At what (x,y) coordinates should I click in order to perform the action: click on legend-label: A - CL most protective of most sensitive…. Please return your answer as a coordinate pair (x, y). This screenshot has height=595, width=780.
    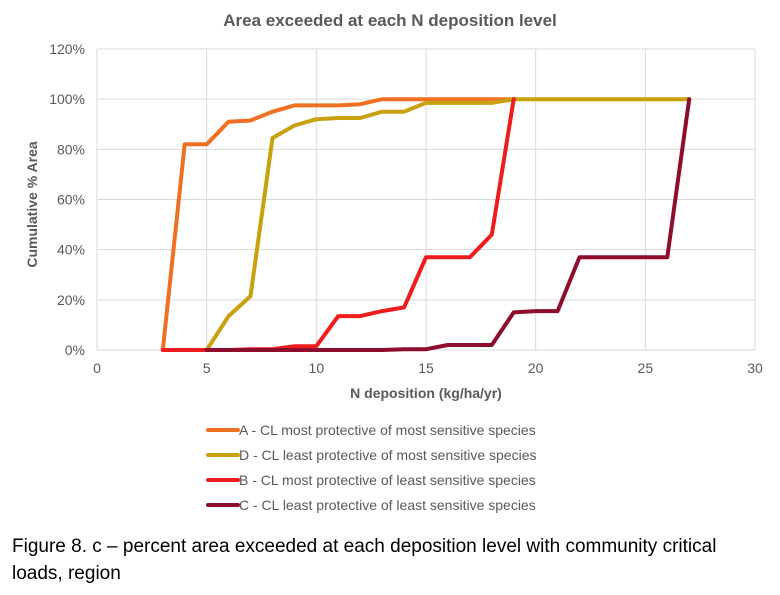
    Looking at the image, I should click on (387, 430).